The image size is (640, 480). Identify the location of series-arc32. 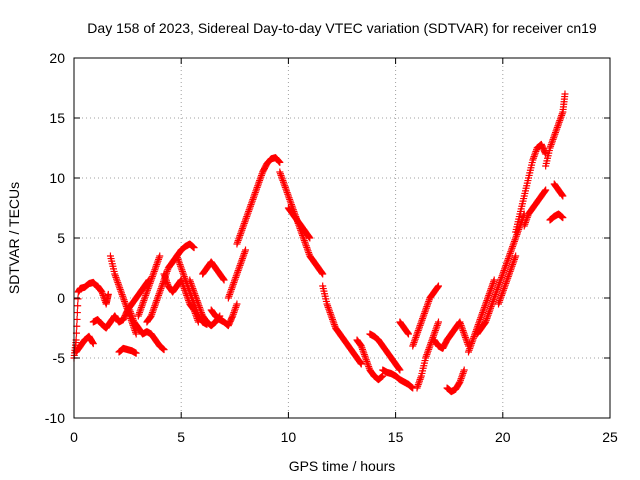
(531, 188).